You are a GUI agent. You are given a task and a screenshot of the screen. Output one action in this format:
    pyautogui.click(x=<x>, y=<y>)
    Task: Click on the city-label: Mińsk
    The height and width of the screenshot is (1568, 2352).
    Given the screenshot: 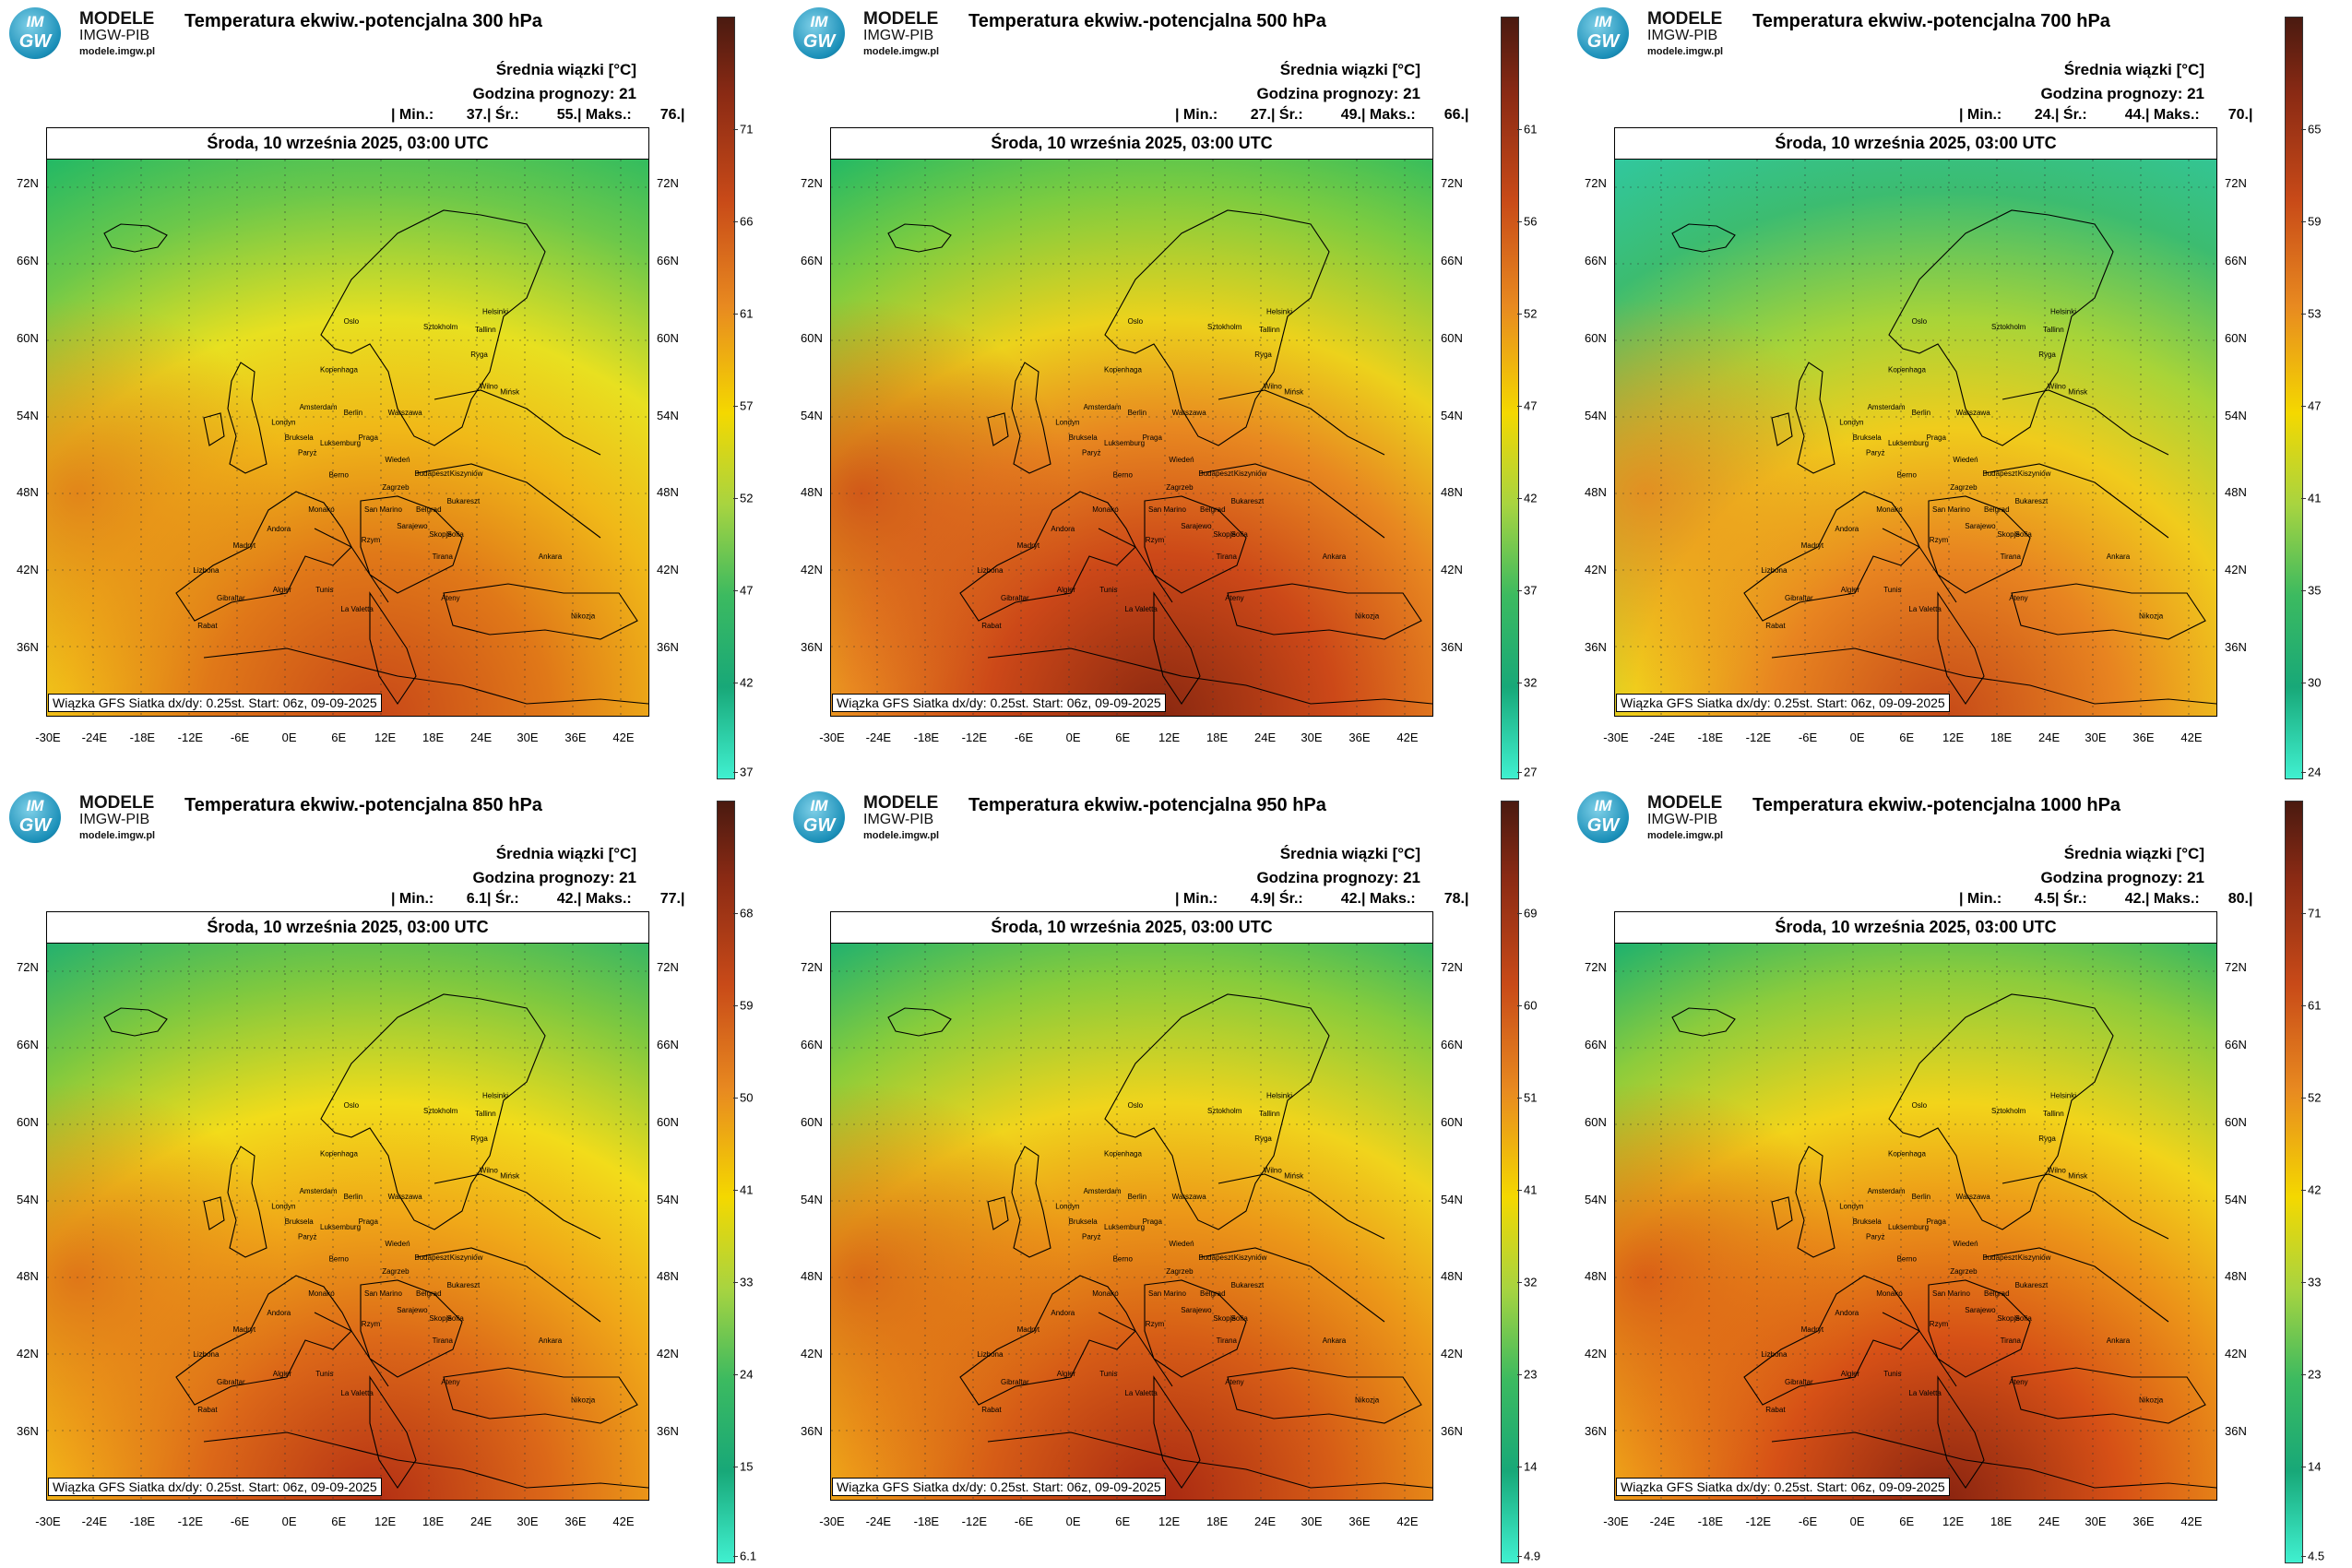 What is the action you would take?
    pyautogui.click(x=1294, y=392)
    